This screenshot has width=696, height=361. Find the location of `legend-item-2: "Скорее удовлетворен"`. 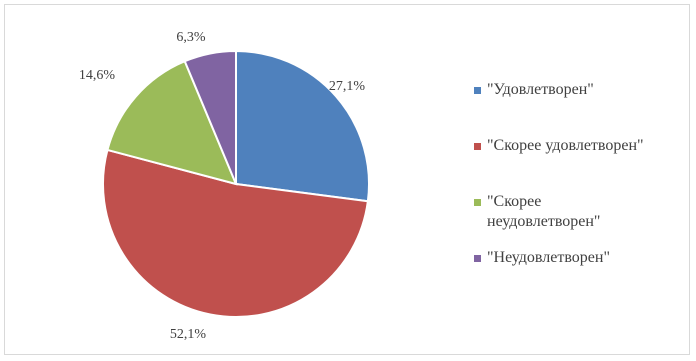

legend-item-2: "Скорее удовлетворен" is located at coordinates (580, 146).